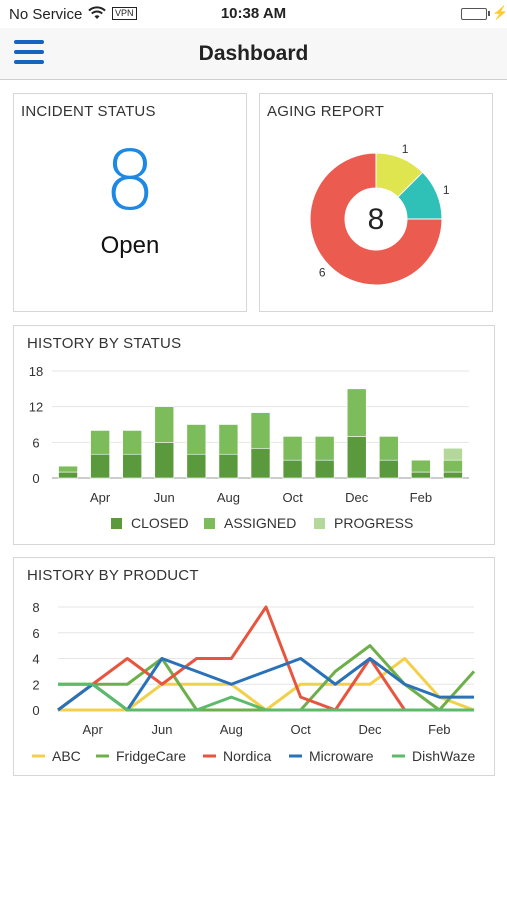 Image resolution: width=507 pixels, height=900 pixels. I want to click on status-legend-label: PROGRESS, so click(373, 523).